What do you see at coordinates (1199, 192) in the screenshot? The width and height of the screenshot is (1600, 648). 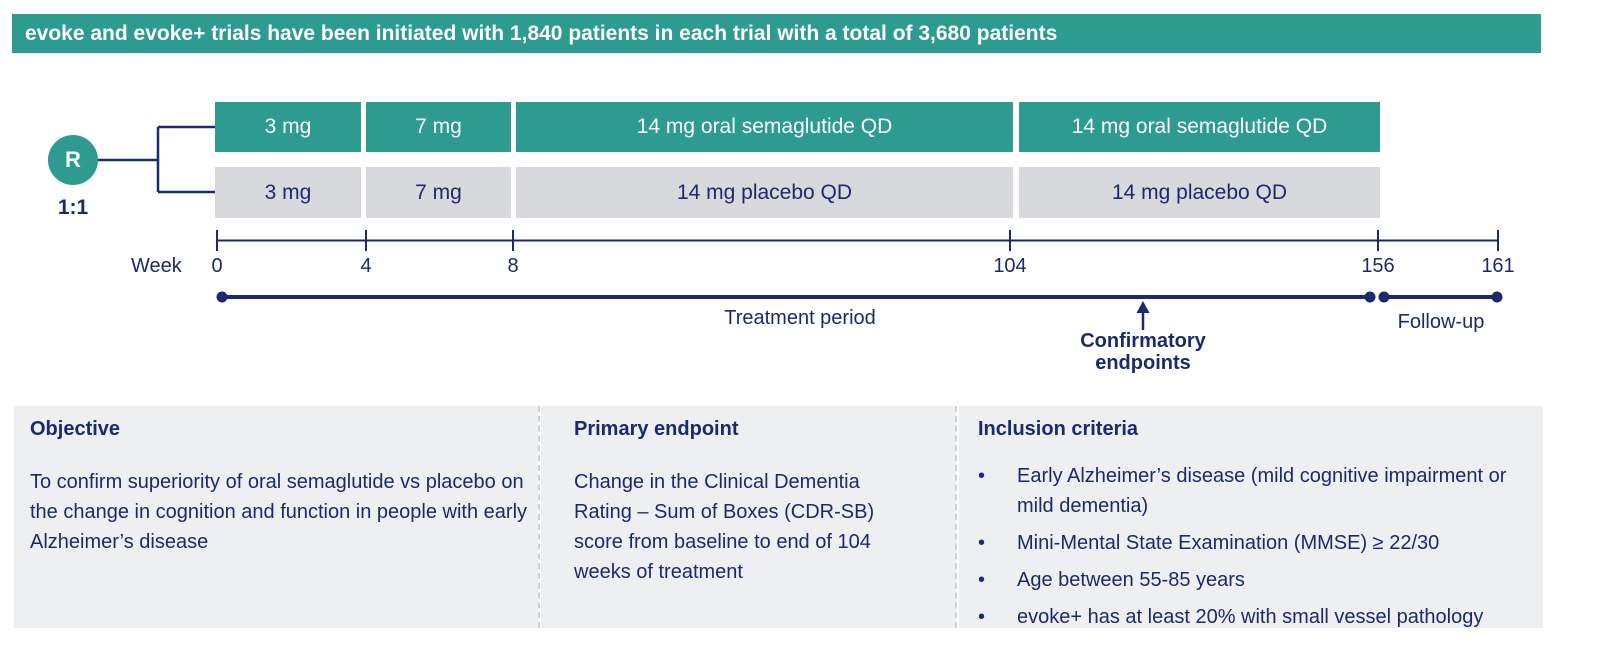 I see `placebo-box-14mg-2: 14 mg placebo QD` at bounding box center [1199, 192].